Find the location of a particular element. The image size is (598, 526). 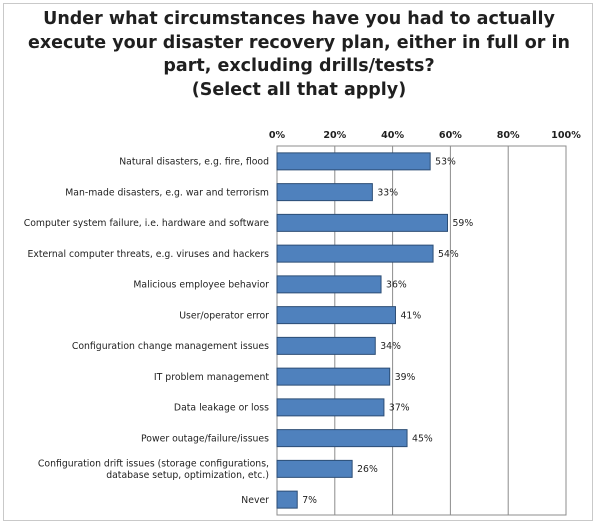

data-label: 59% is located at coordinates (463, 223).